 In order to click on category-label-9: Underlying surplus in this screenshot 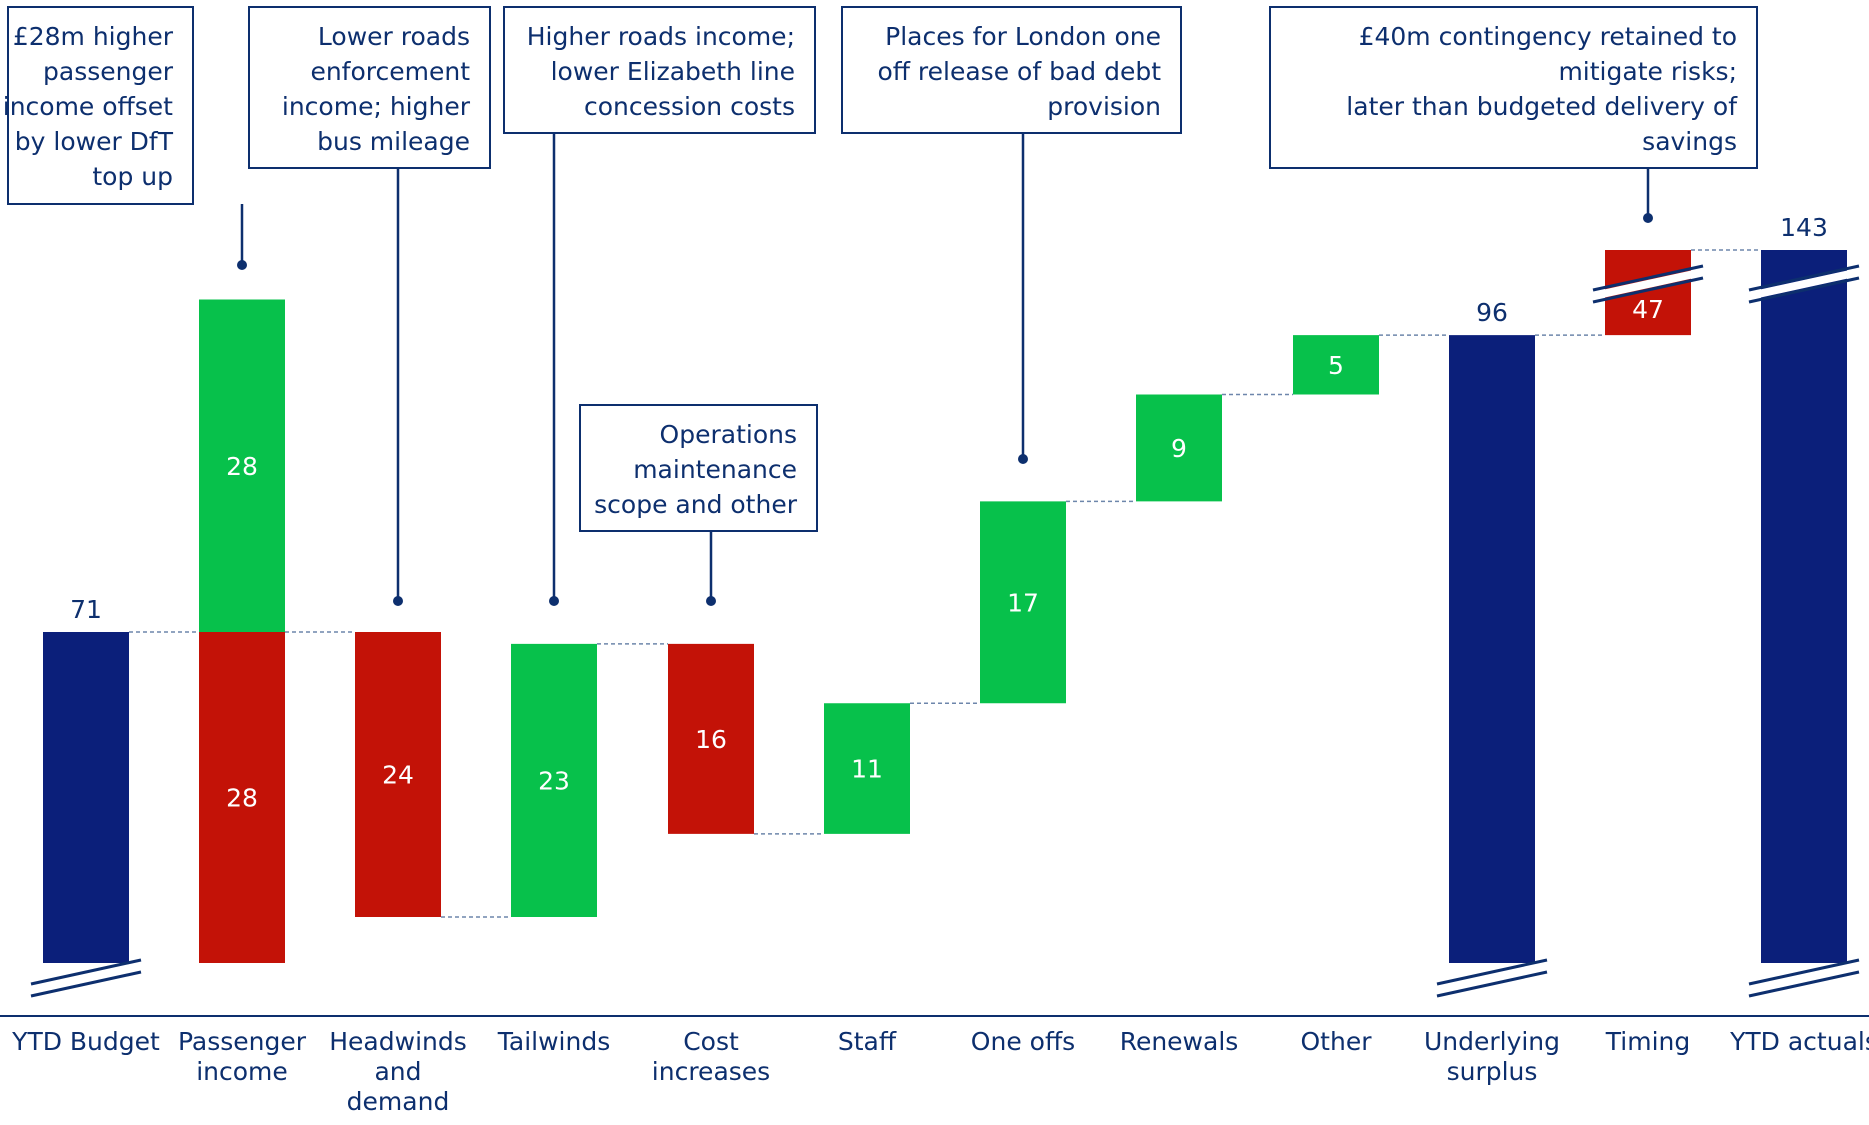, I will do `click(1492, 1056)`.